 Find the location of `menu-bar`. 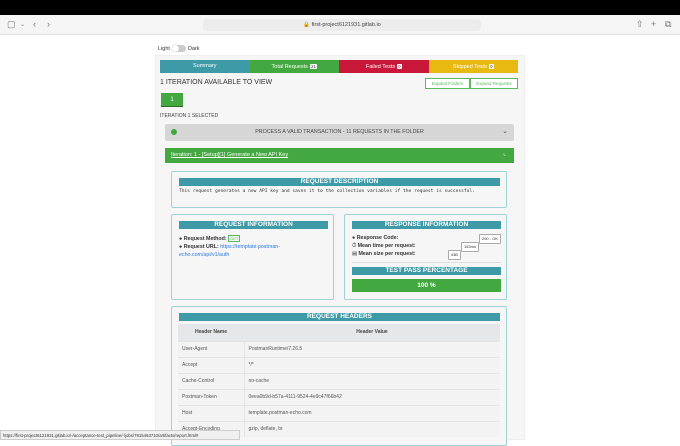

menu-bar is located at coordinates (340, 7).